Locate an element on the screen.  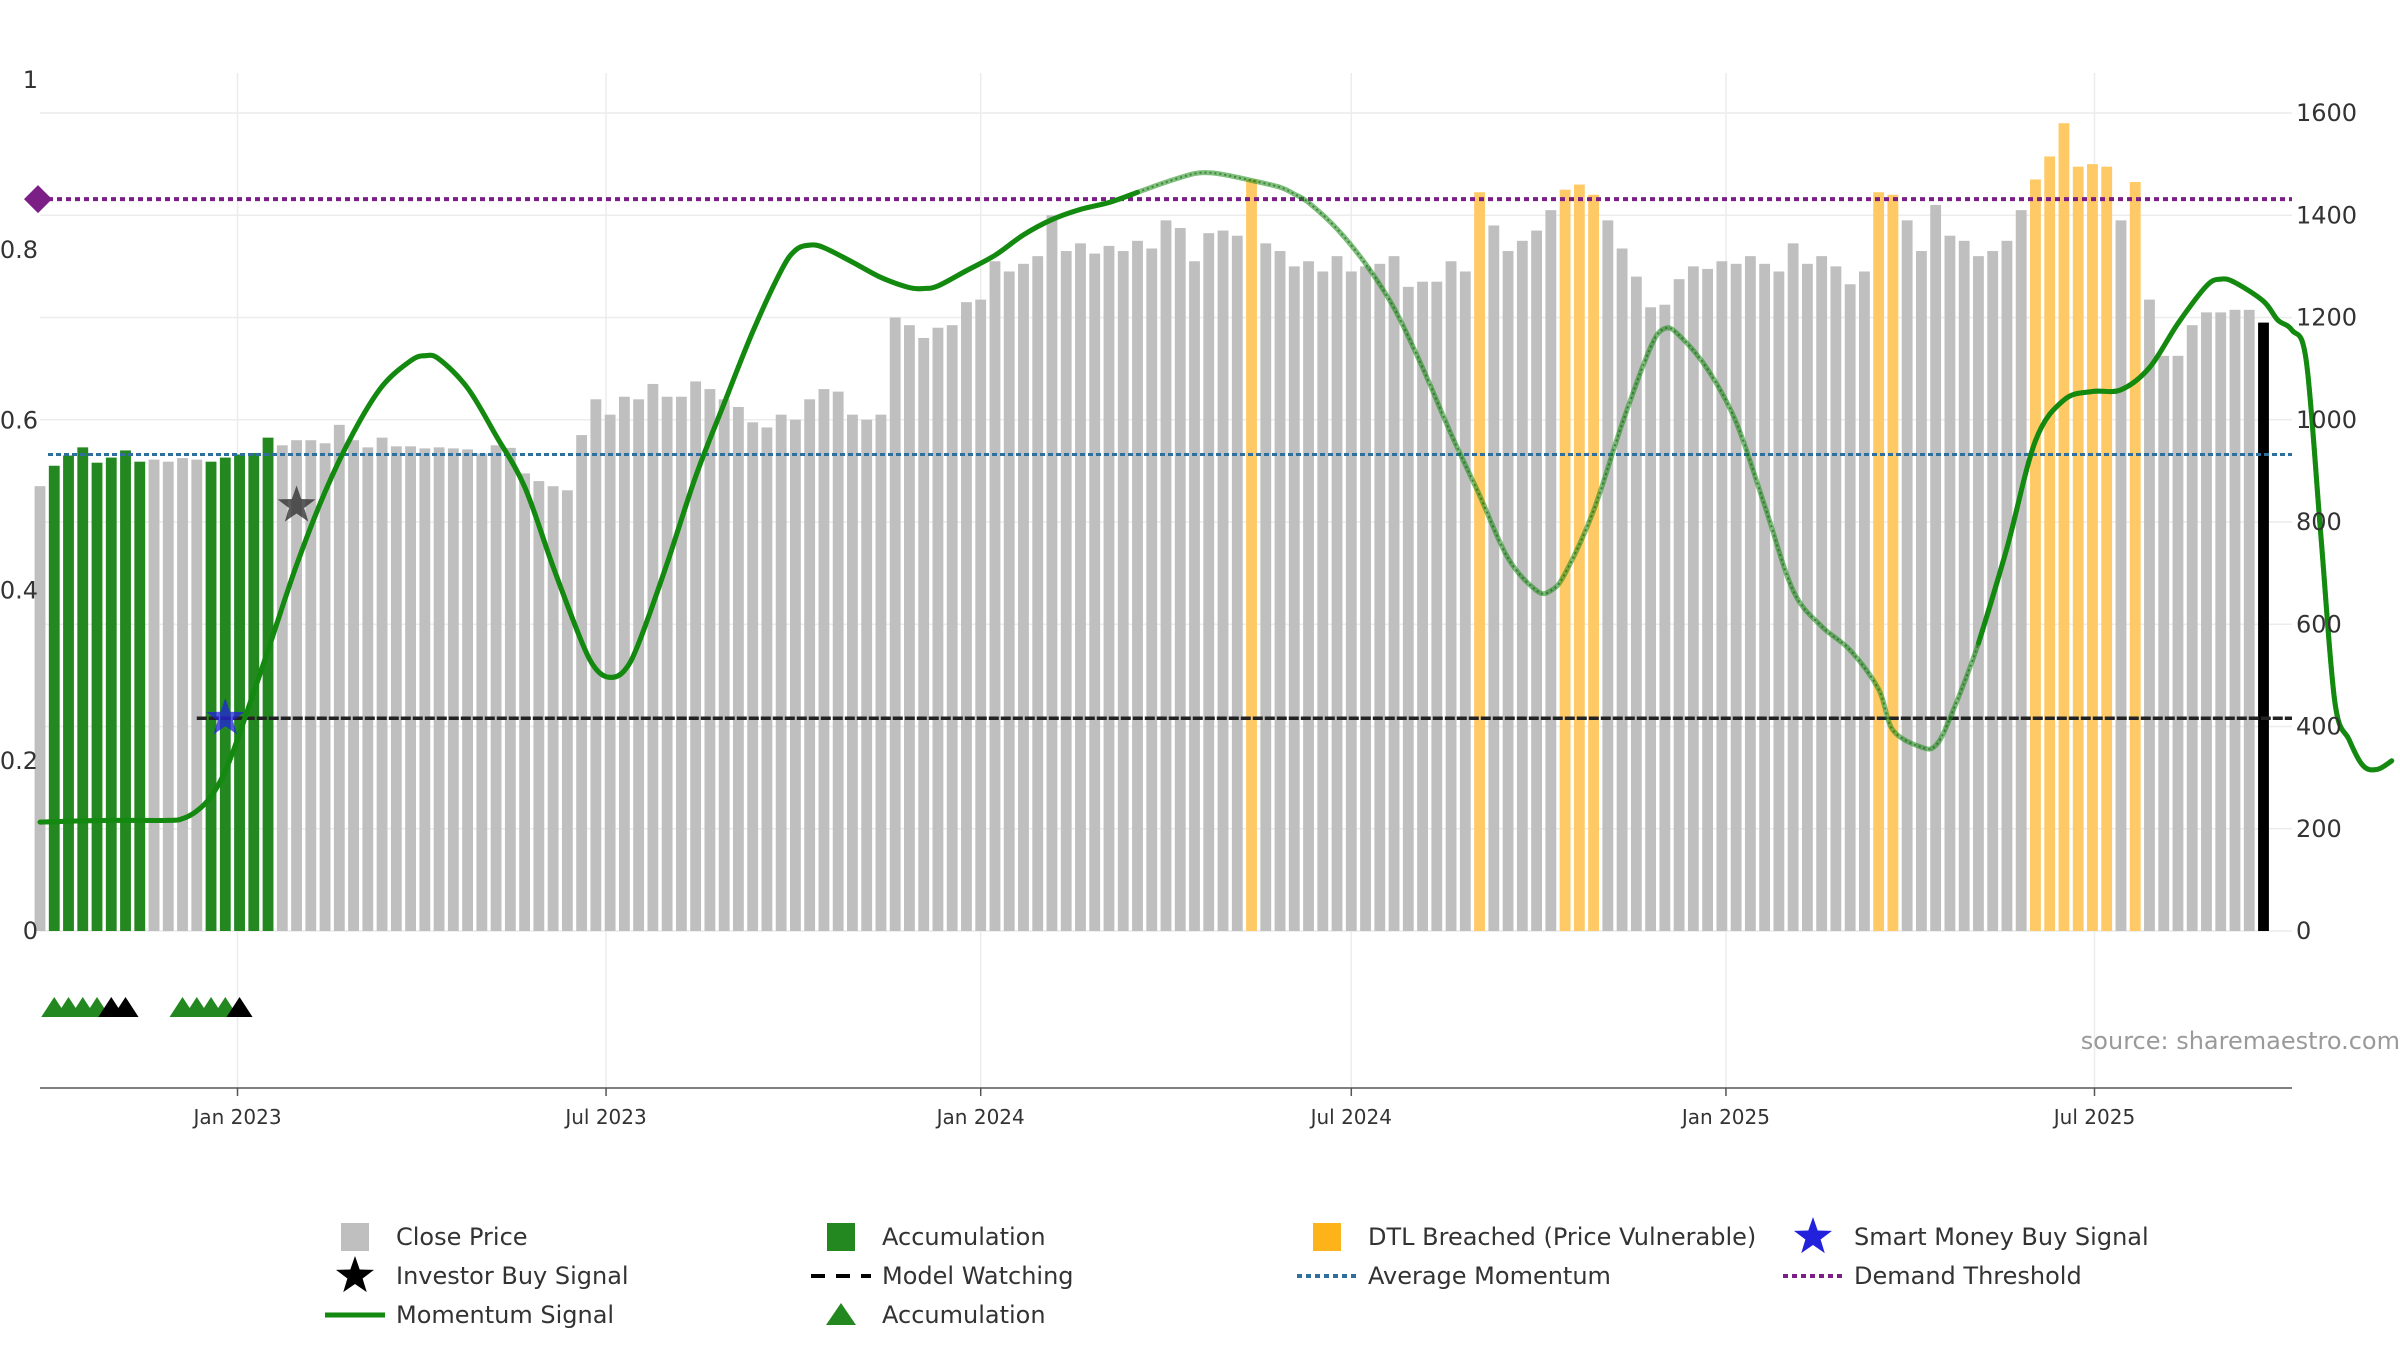
left-y-tick-label: 0.2 is located at coordinates (19, 761).